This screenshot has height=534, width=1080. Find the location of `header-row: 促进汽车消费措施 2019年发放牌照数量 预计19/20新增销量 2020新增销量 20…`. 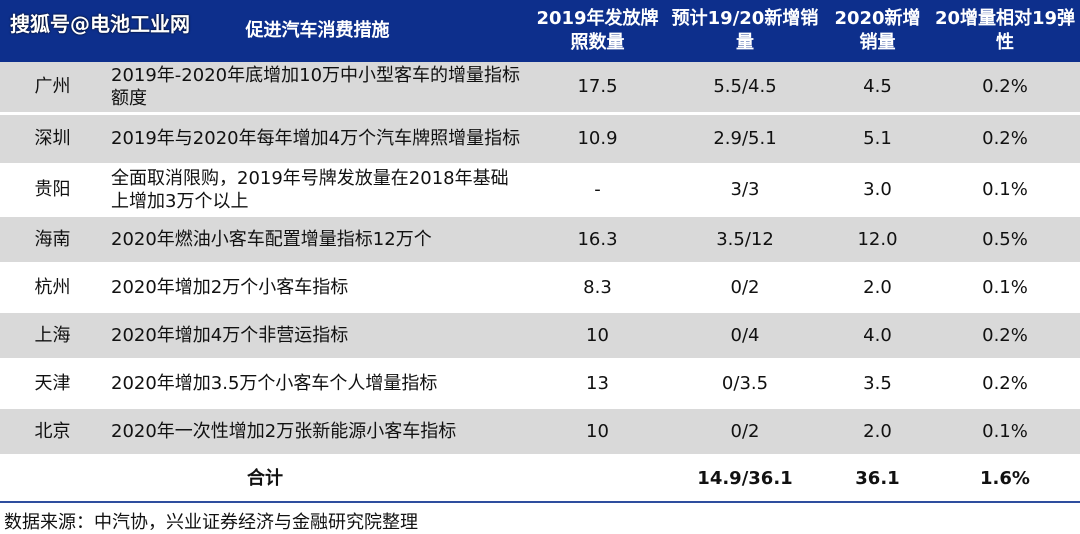

header-row: 促进汽车消费措施 2019年发放牌照数量 预计19/20新增销量 2020新增销量 20… is located at coordinates (540, 31).